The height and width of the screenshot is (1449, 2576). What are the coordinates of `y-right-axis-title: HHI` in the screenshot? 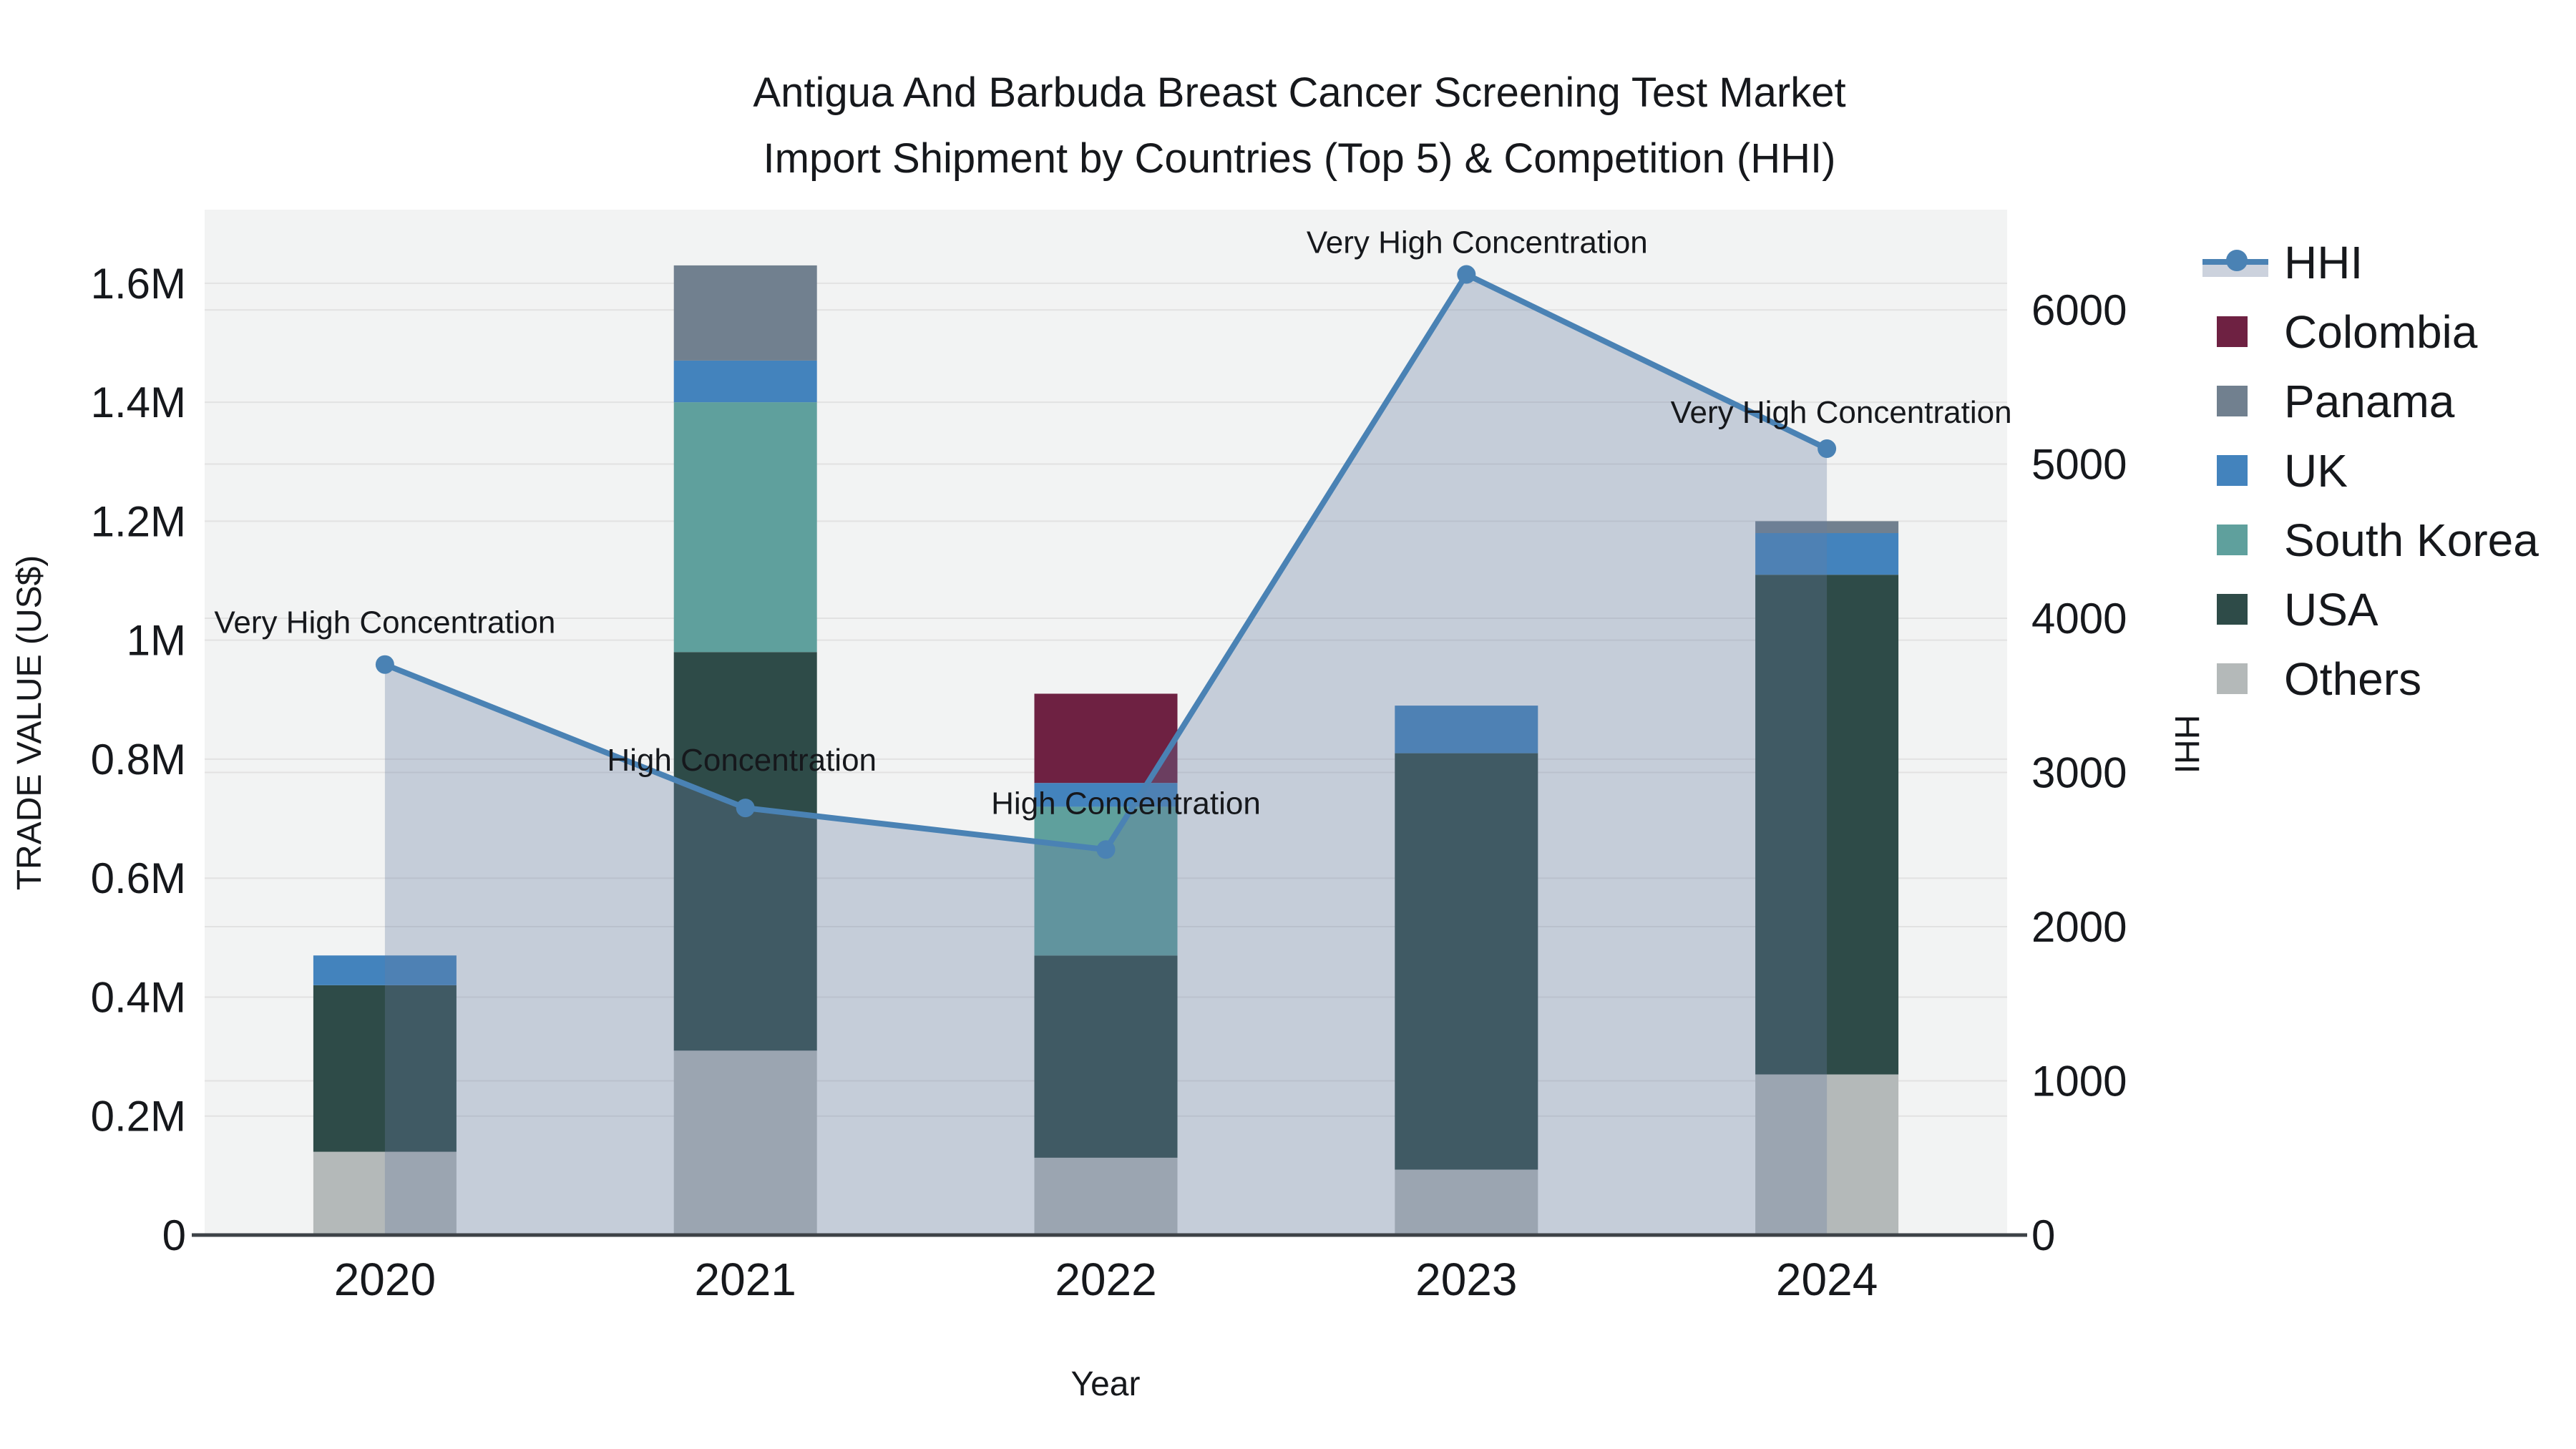 It's located at (2186, 744).